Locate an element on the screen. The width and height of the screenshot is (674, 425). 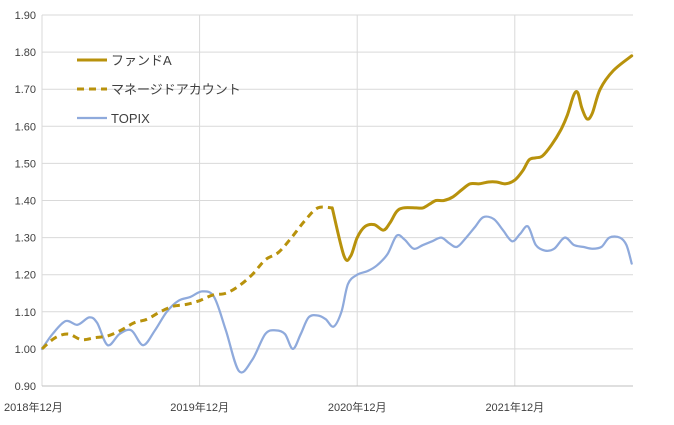
y-tick-label: 1.80 is located at coordinates (25, 53).